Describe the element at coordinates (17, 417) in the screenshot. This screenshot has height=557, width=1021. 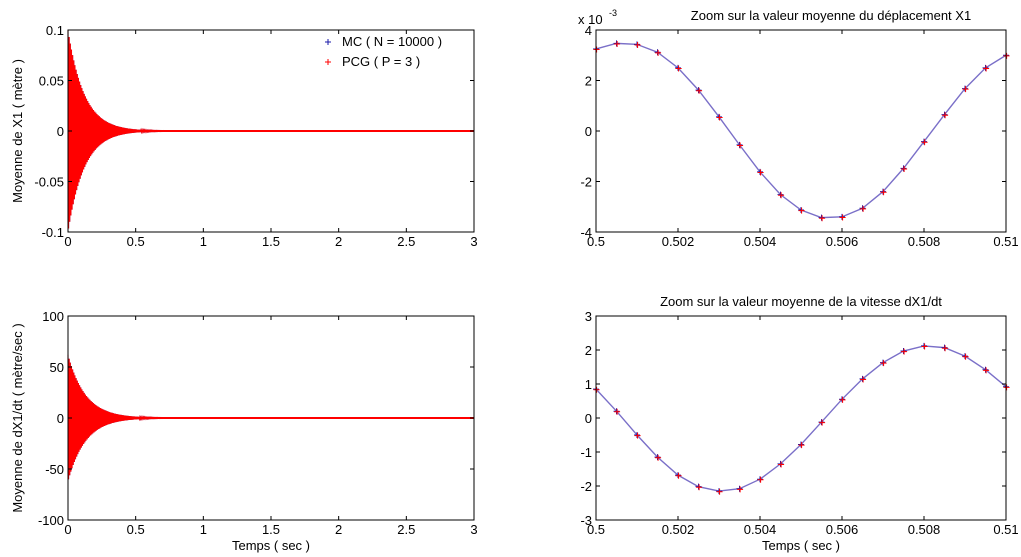
I see `y-axis-label: Moyenne de dX1/dt ( mètre/sec )` at that location.